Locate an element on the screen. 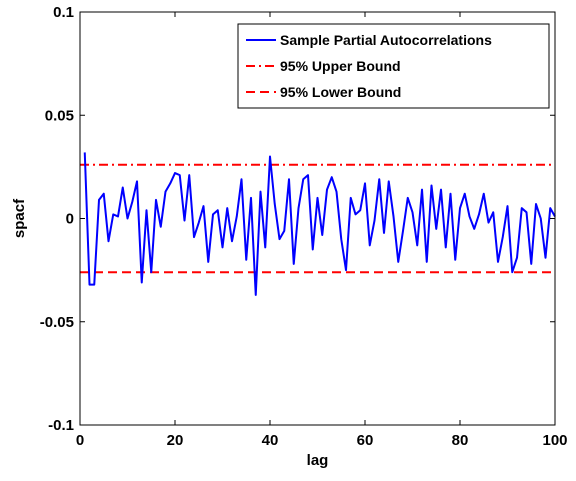 The height and width of the screenshot is (481, 576). y-tick-label: 0 is located at coordinates (70, 219).